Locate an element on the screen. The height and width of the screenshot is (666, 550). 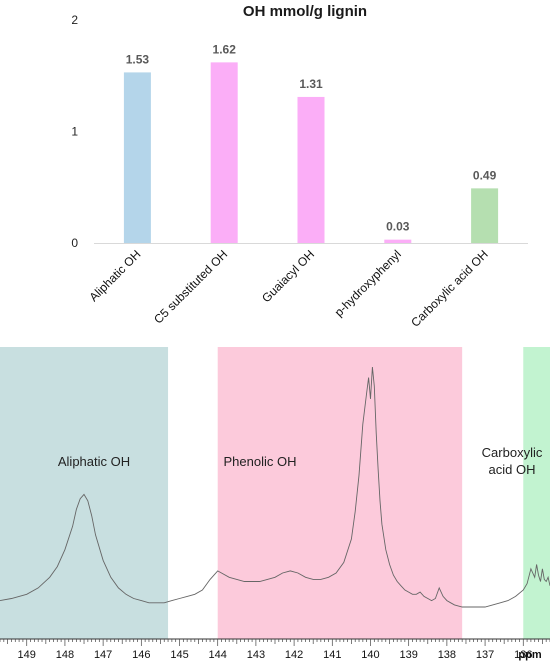
category-label: C5 substituted OH is located at coordinates (190, 286).